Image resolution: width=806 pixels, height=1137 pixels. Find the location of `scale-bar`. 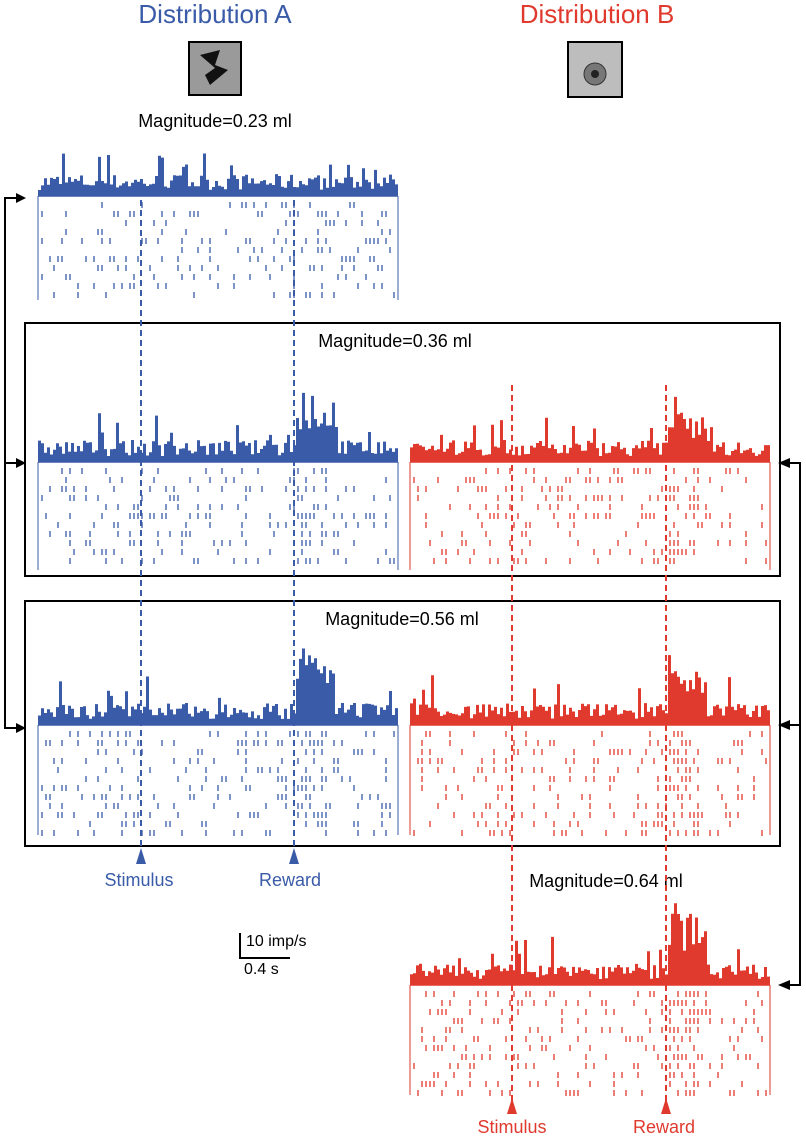

scale-bar is located at coordinates (264, 946).